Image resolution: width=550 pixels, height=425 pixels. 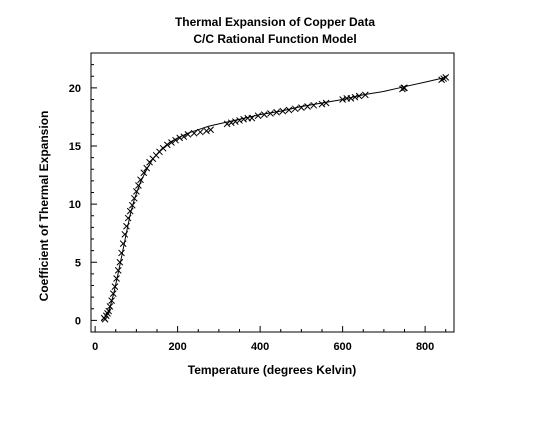 What do you see at coordinates (260, 347) in the screenshot?
I see `x-tick-label: 400` at bounding box center [260, 347].